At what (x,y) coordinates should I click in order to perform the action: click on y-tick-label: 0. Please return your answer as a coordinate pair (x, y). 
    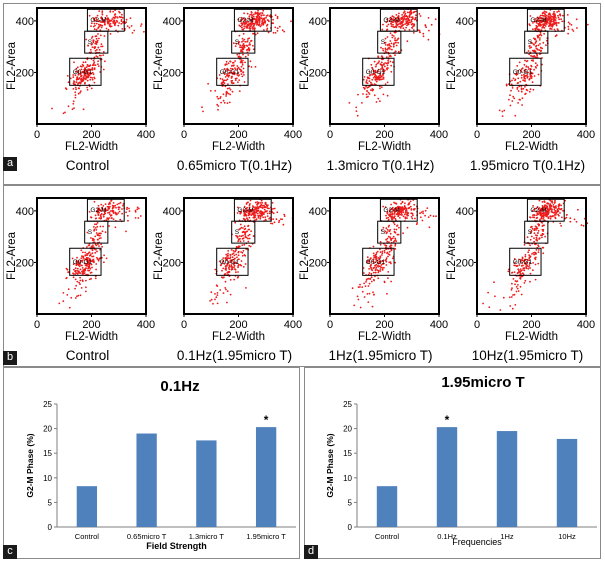
    Looking at the image, I should click on (350, 527).